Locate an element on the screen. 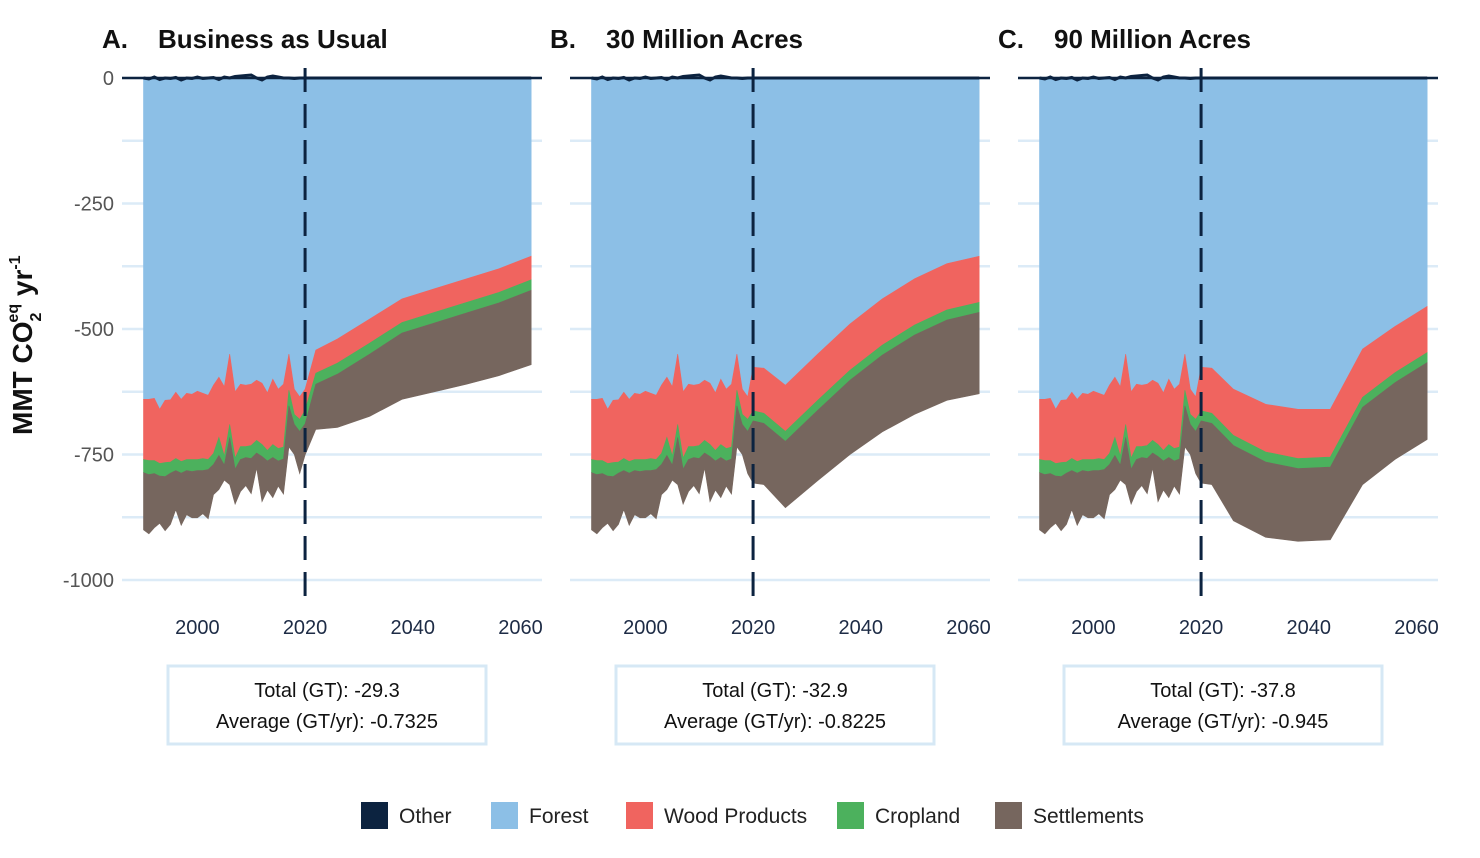  legend-item-forest: Forest is located at coordinates (540, 815).